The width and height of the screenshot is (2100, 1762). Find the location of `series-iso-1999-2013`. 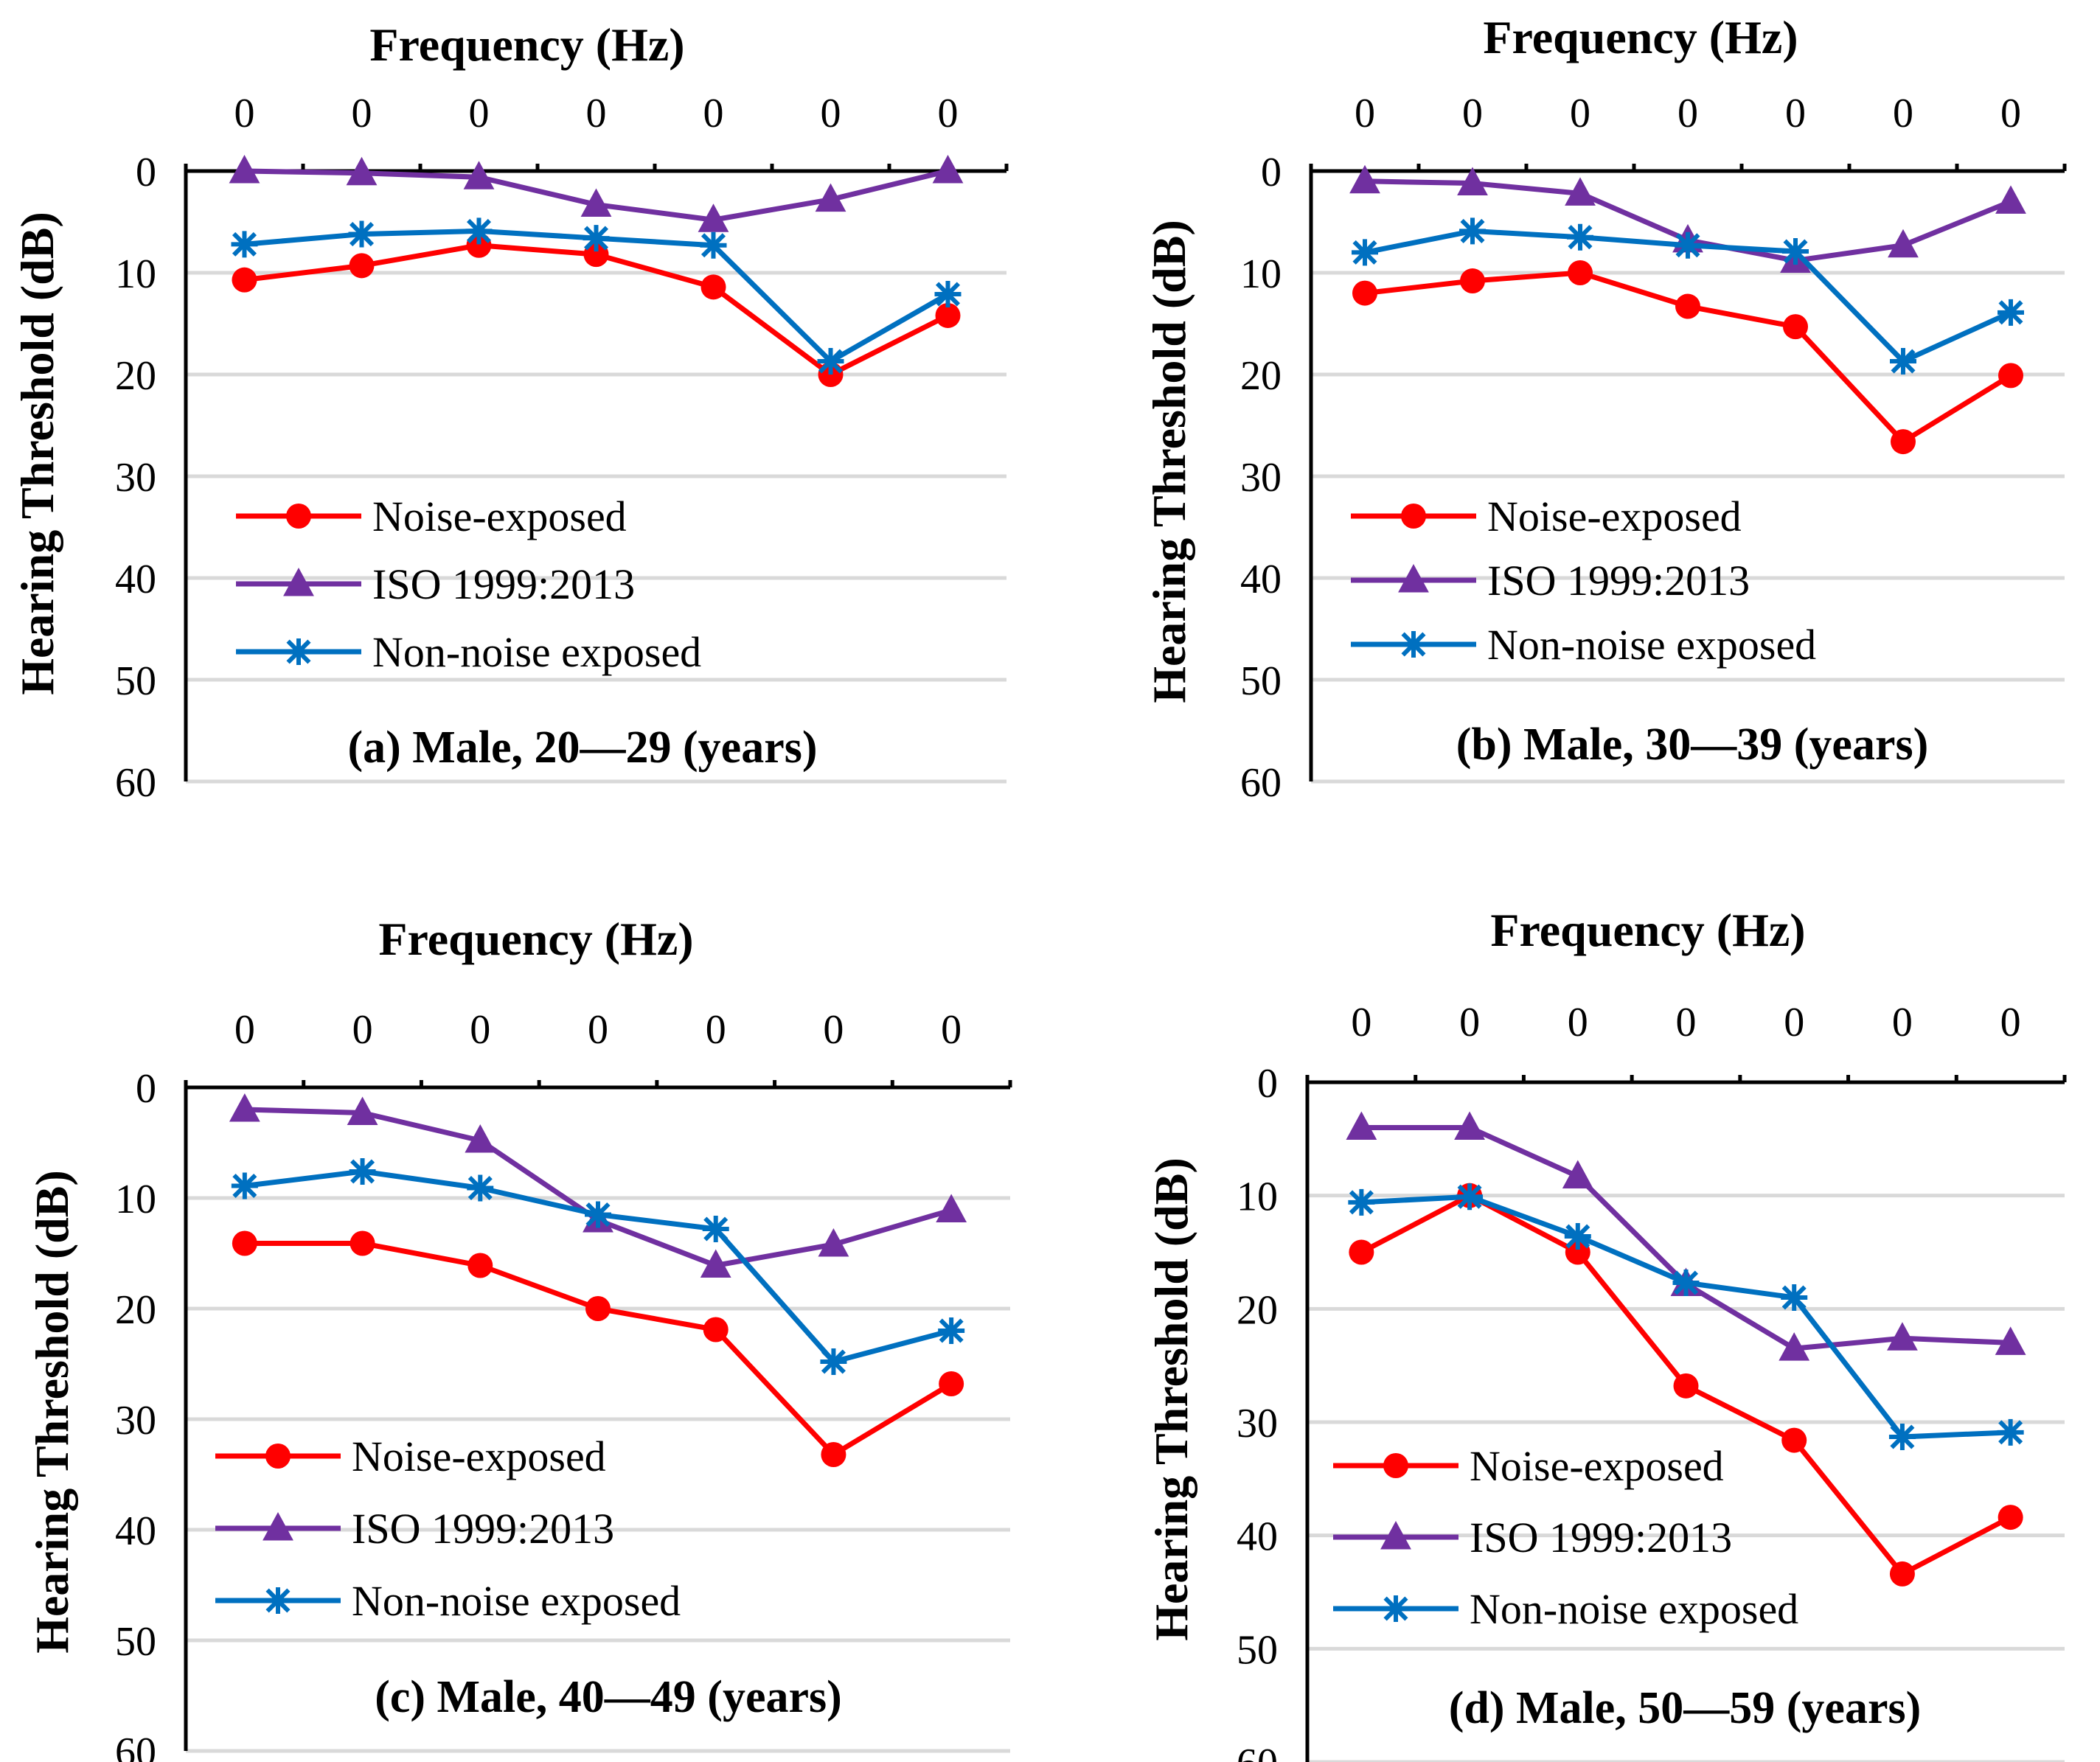

series-iso-1999-2013 is located at coordinates (596, 194).